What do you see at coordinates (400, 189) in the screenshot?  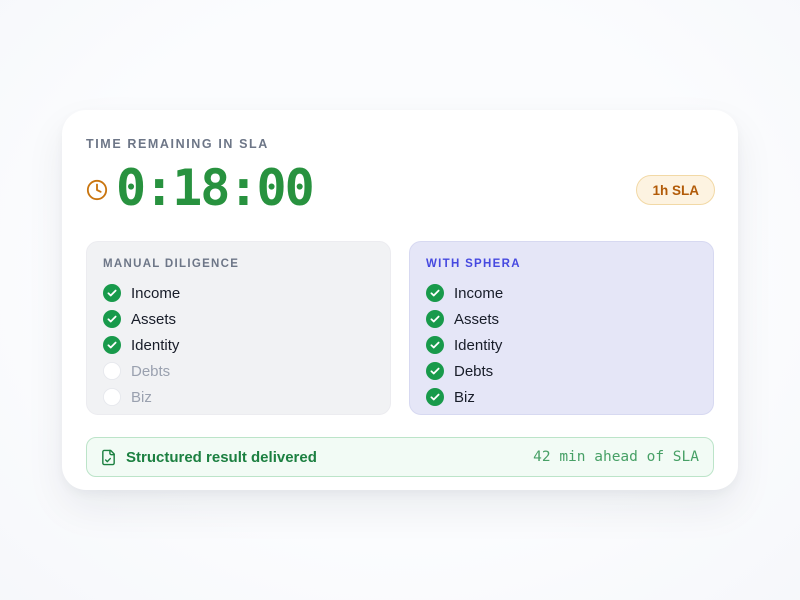 I see `timer-row: 0:18:00 1h SLA` at bounding box center [400, 189].